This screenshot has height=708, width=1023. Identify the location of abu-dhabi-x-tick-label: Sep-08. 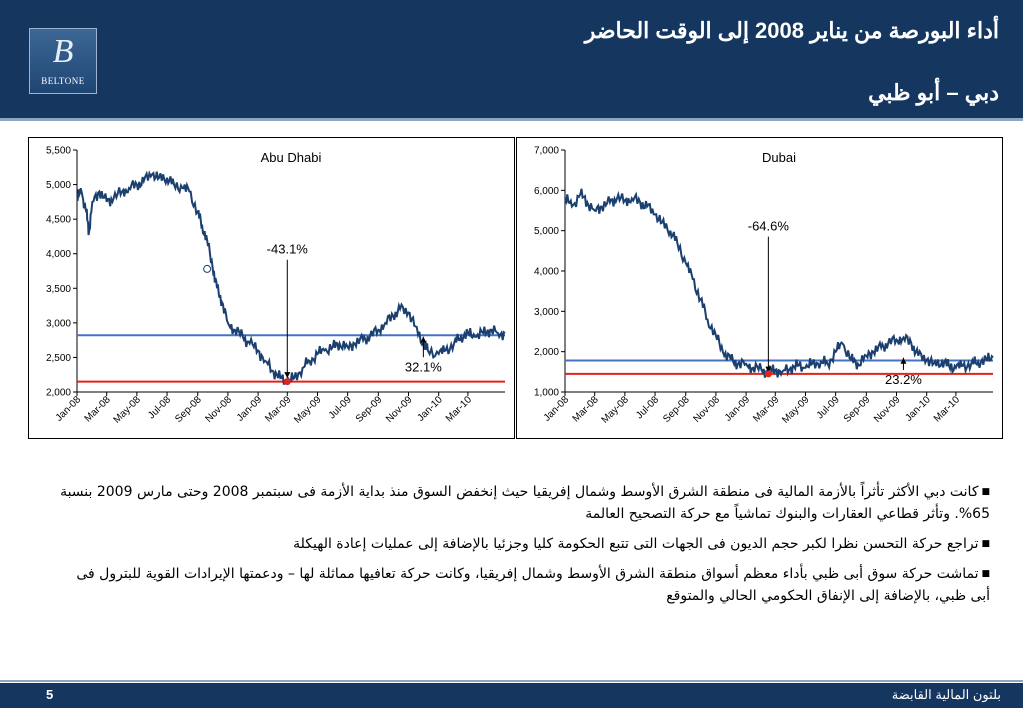
(188, 409).